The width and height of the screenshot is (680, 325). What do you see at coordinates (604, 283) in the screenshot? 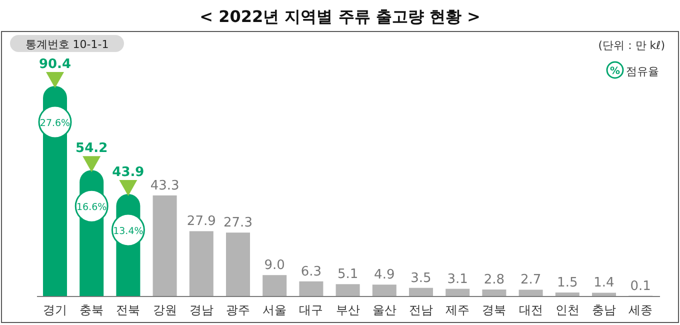
I see `data-label: 1.4` at bounding box center [604, 283].